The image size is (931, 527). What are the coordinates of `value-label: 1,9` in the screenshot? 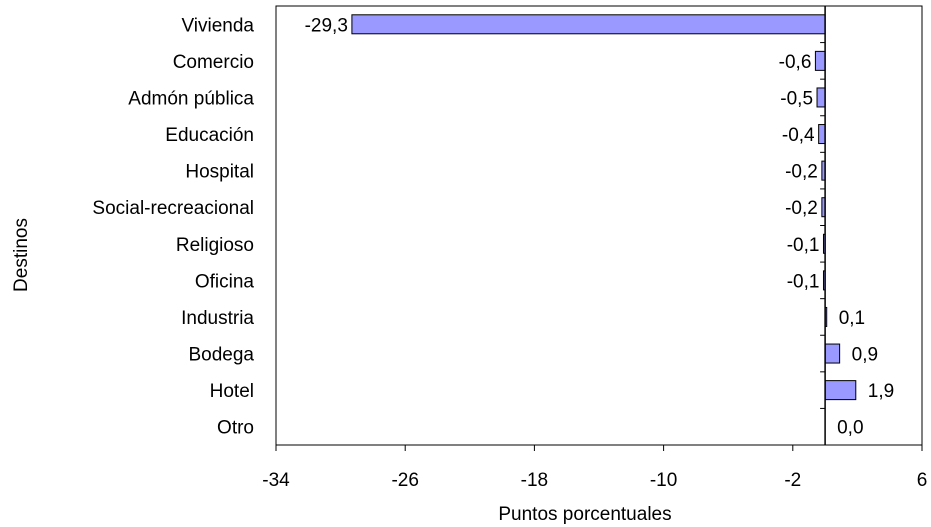 It's located at (881, 391).